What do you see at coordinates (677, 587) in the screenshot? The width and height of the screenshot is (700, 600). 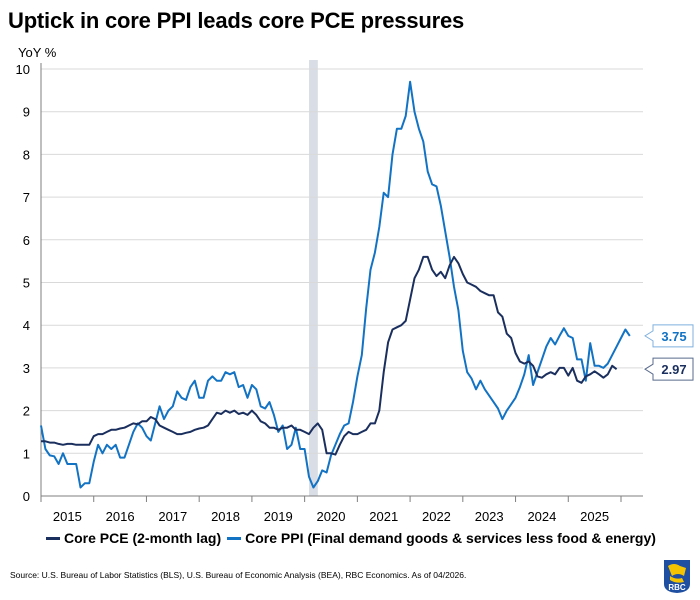 I see `svg-text: RBC` at bounding box center [677, 587].